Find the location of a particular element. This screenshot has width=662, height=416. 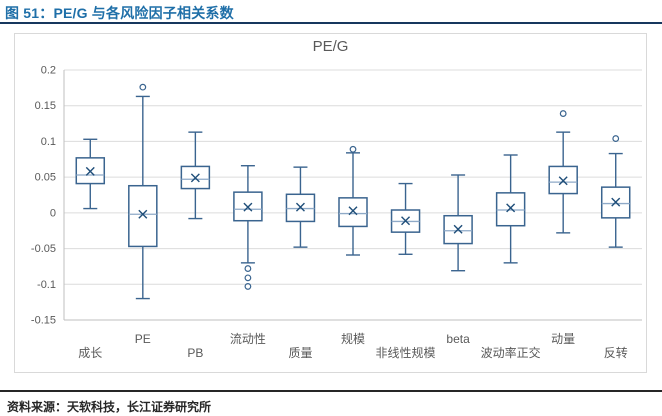

box-series-6: 非线性规模 is located at coordinates (406, 271).